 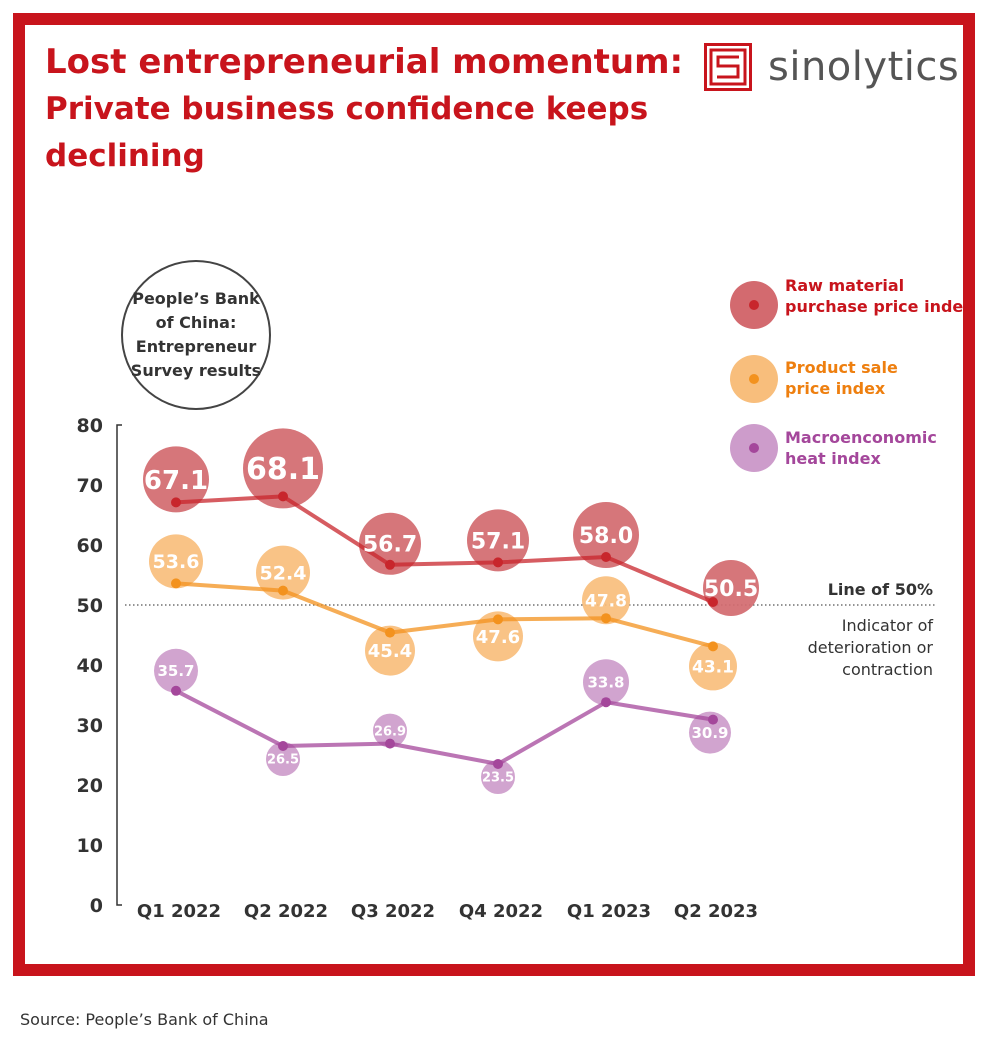 I want to click on x-tick-label: Q1 2023, so click(x=609, y=911).